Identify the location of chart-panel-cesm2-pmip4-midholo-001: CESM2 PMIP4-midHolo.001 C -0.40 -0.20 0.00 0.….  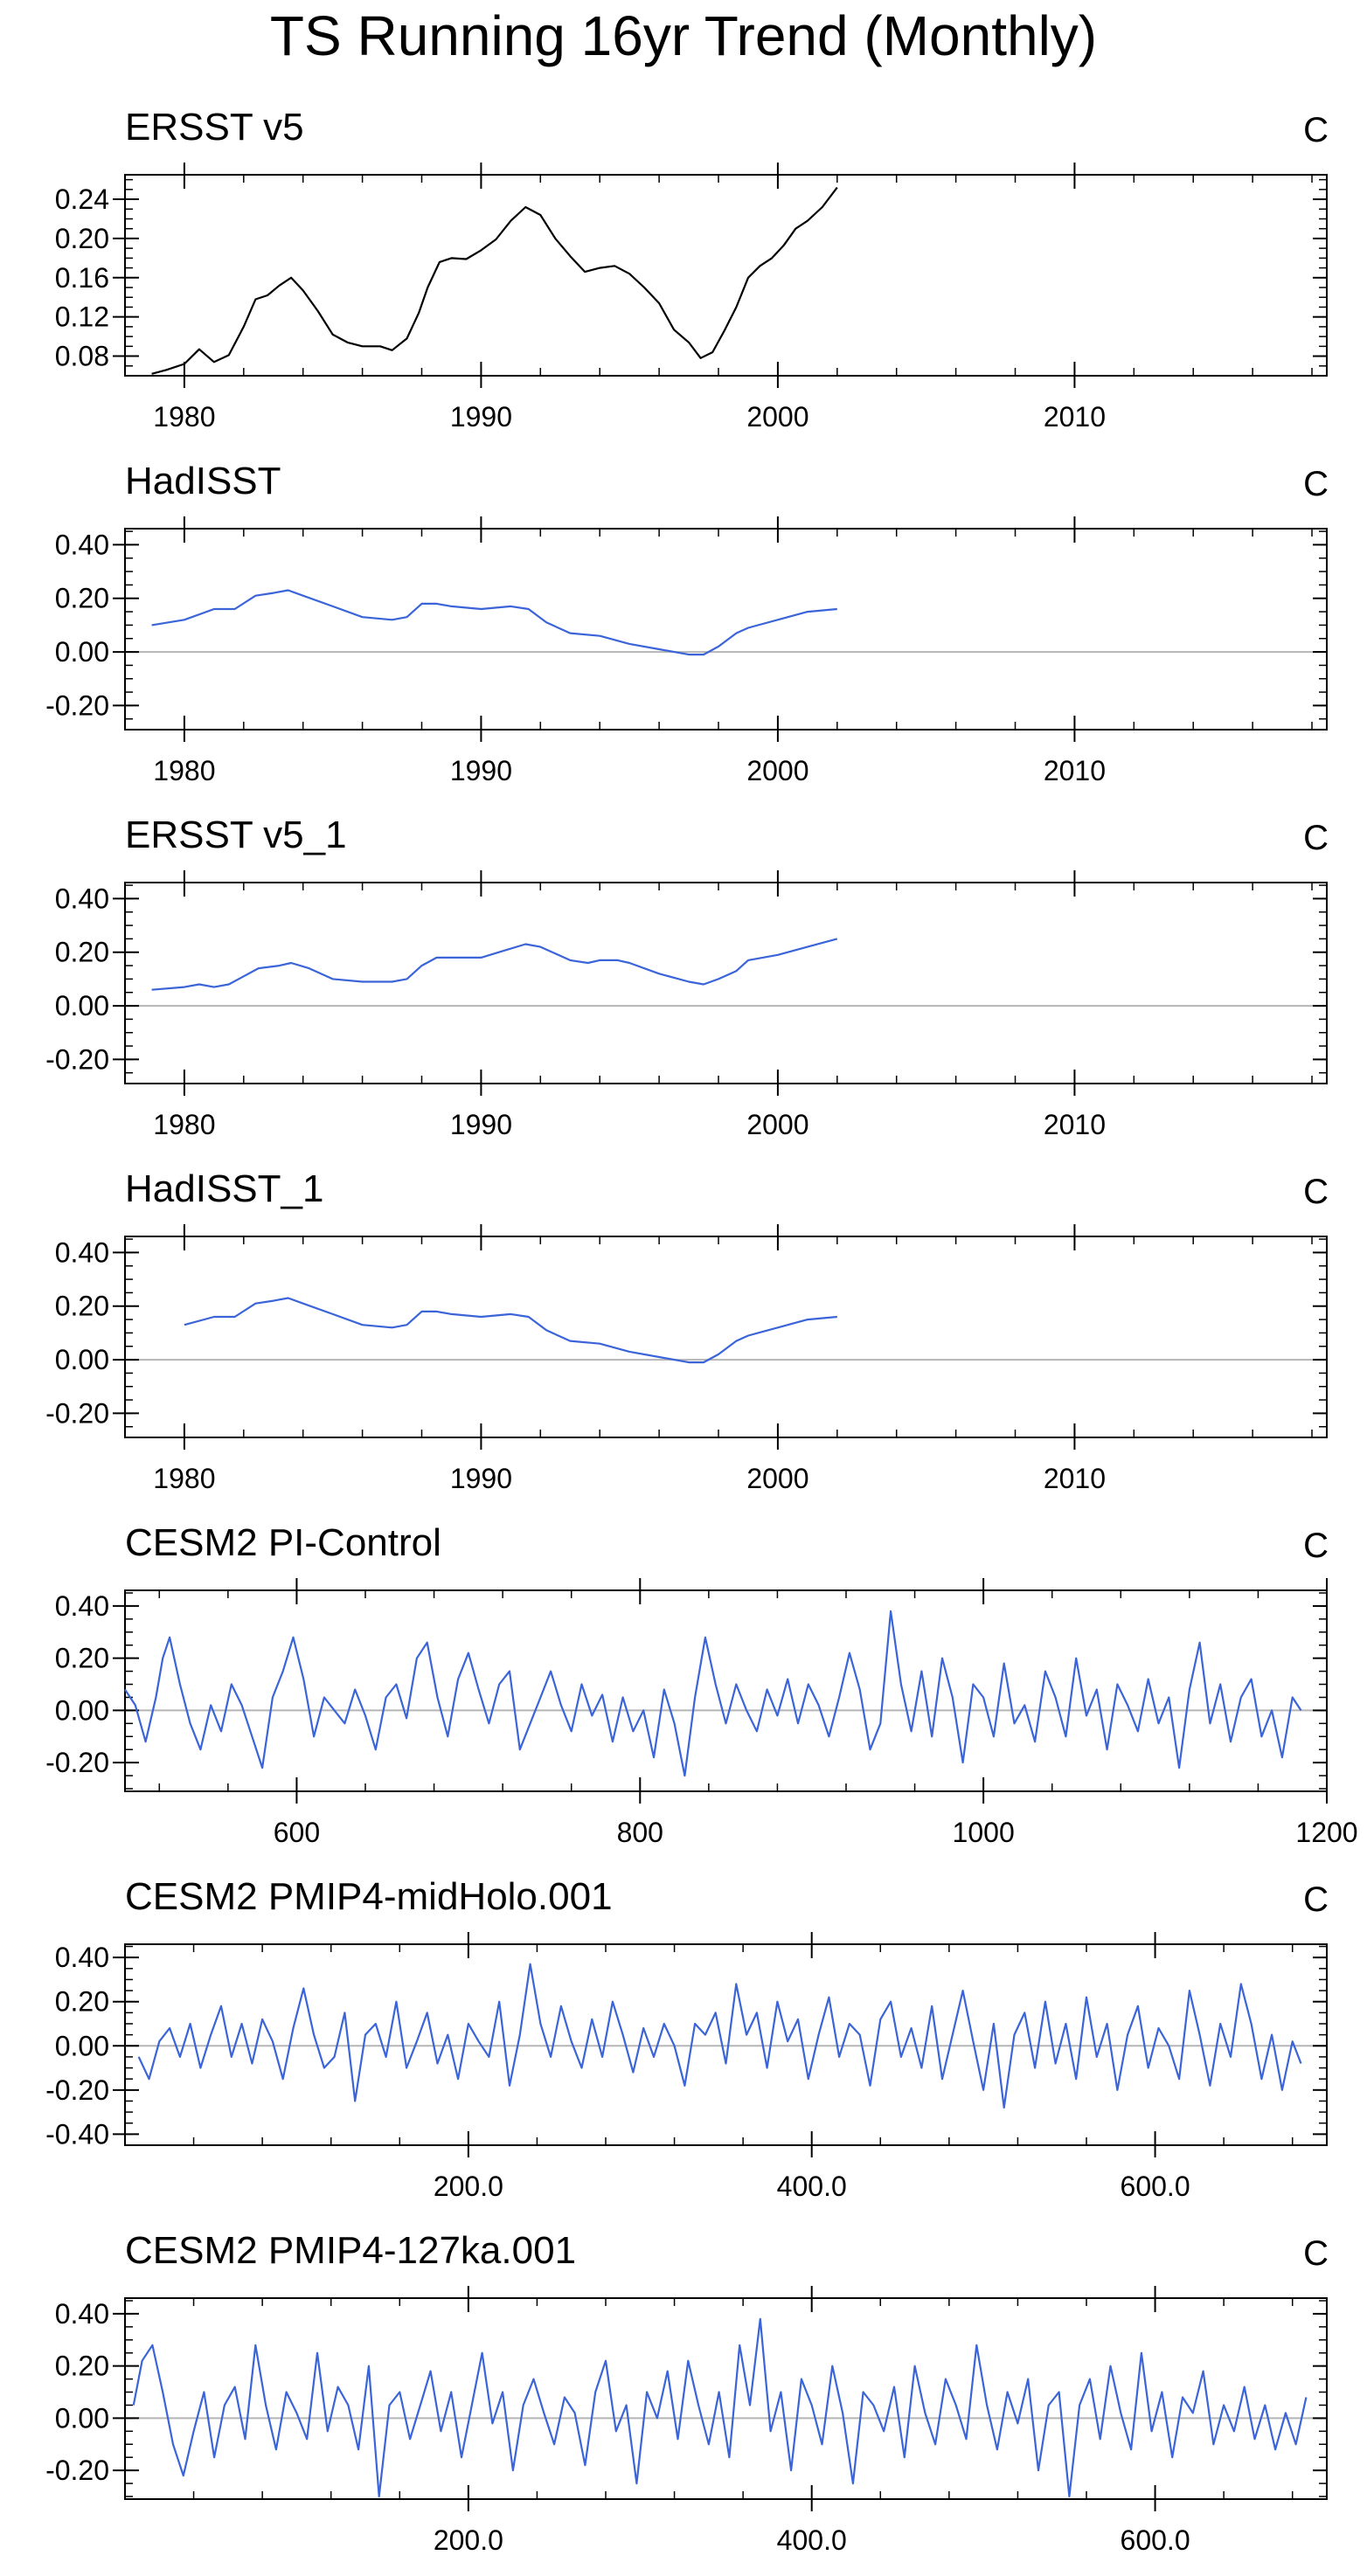
(683, 2010).